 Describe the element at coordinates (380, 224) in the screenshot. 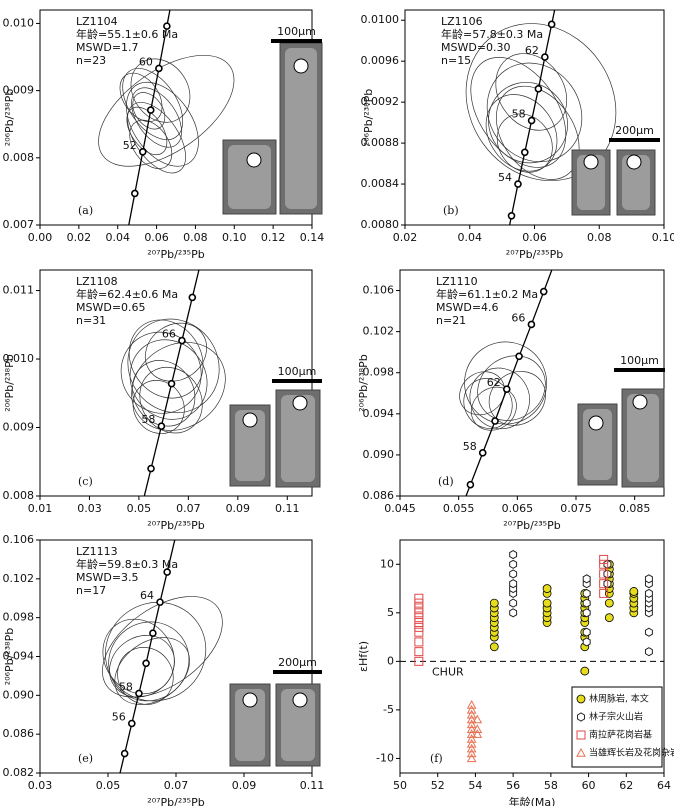

I see `y-tick-label: 0.0080` at that location.